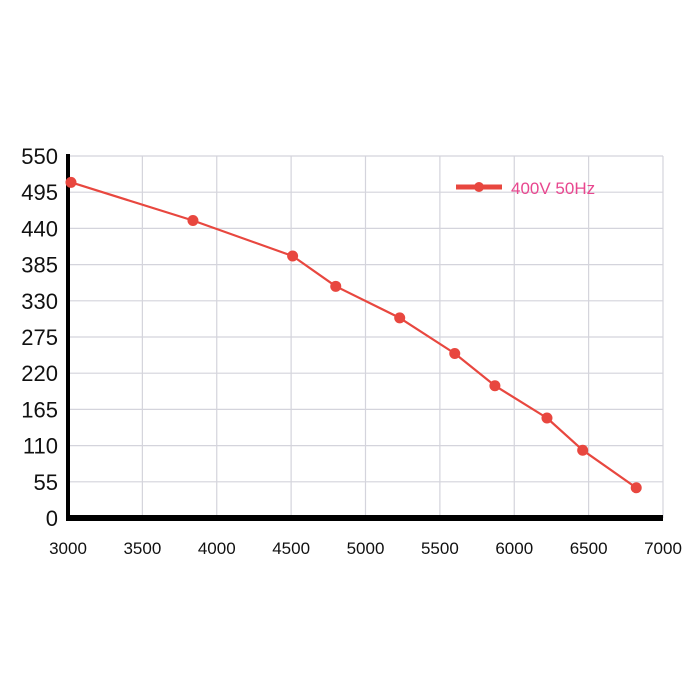  I want to click on y-tick-label: 385, so click(39, 265).